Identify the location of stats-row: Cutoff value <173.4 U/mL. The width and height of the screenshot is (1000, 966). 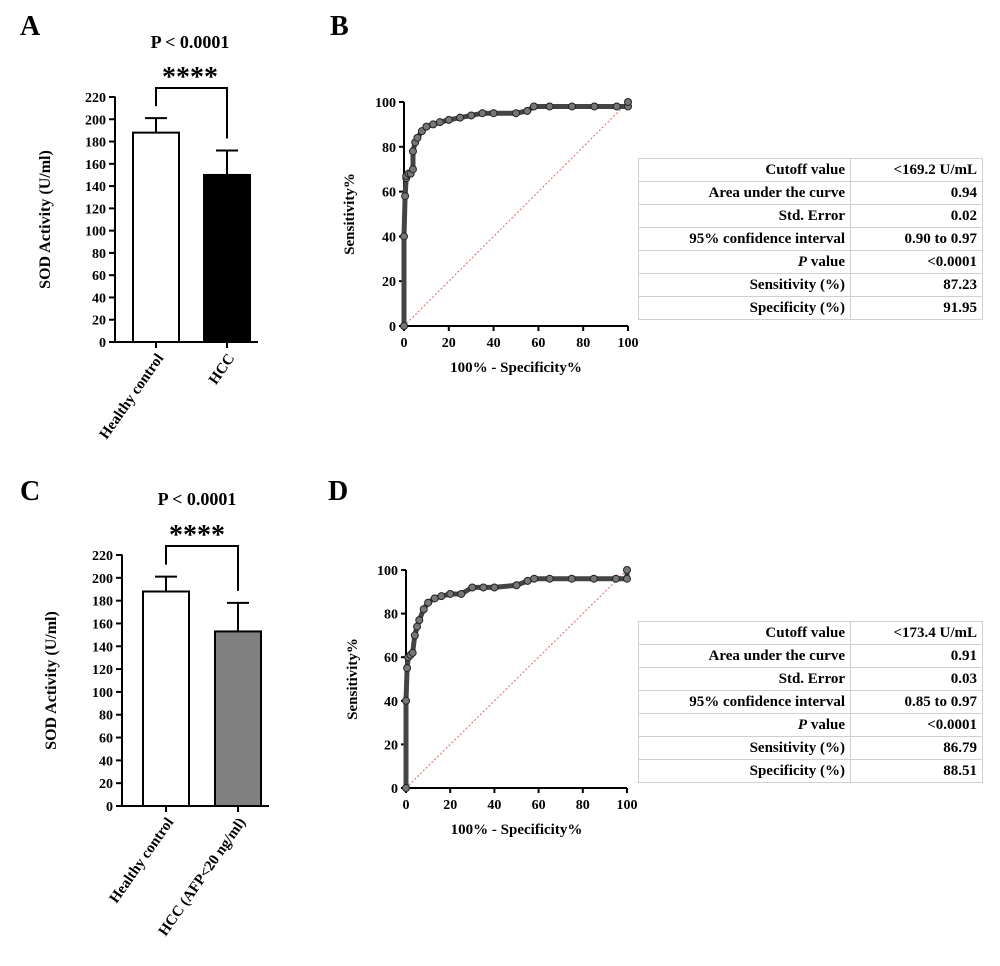
(810, 633).